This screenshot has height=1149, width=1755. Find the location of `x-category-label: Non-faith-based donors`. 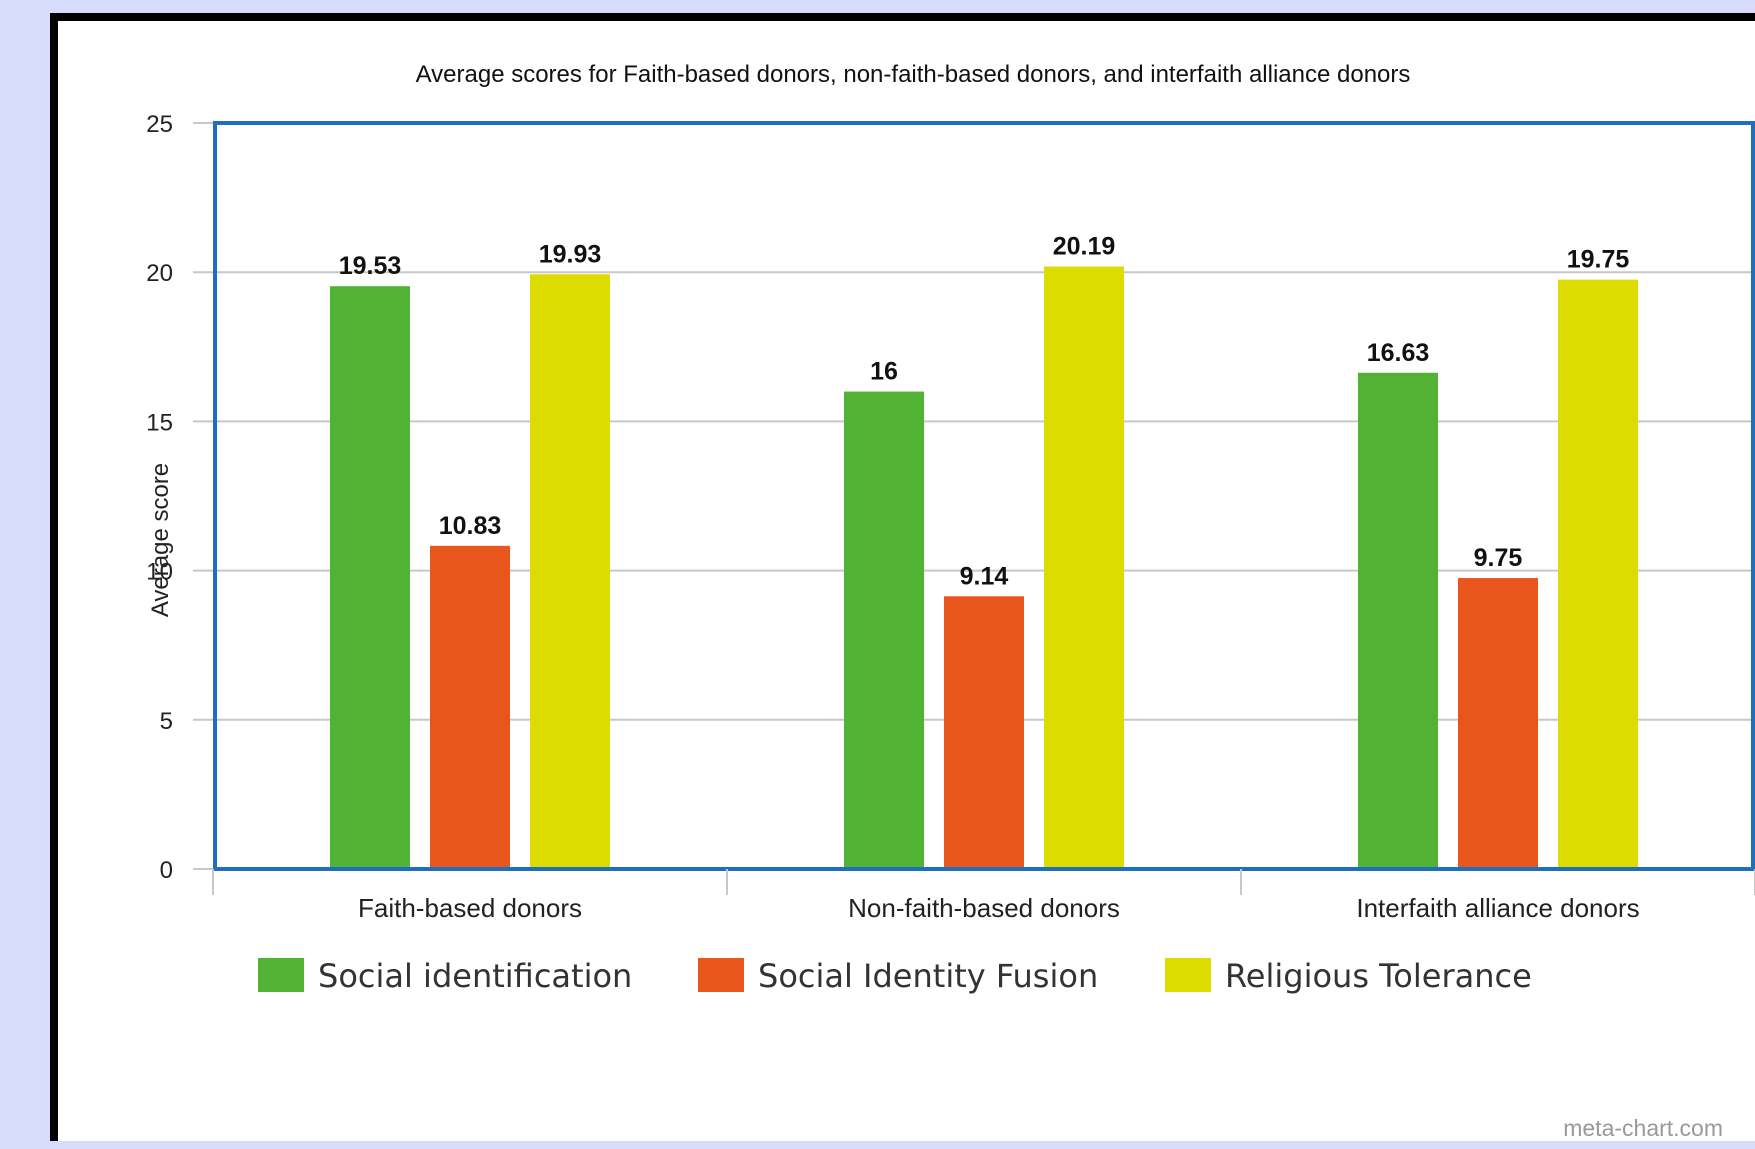

x-category-label: Non-faith-based donors is located at coordinates (984, 908).